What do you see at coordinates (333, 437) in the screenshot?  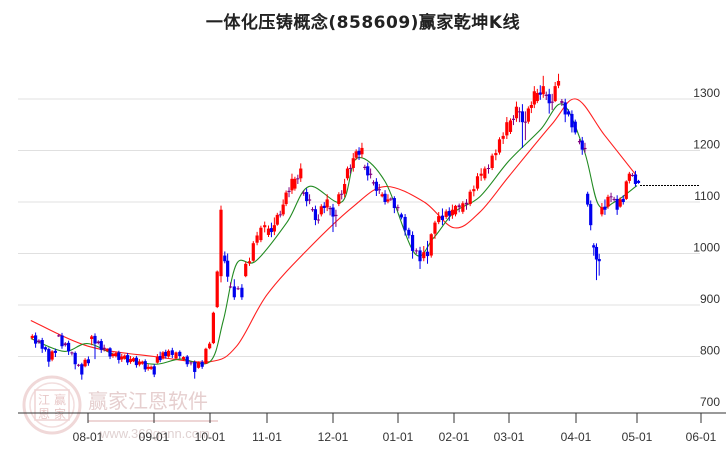 I see `x-tick-label: 12-01` at bounding box center [333, 437].